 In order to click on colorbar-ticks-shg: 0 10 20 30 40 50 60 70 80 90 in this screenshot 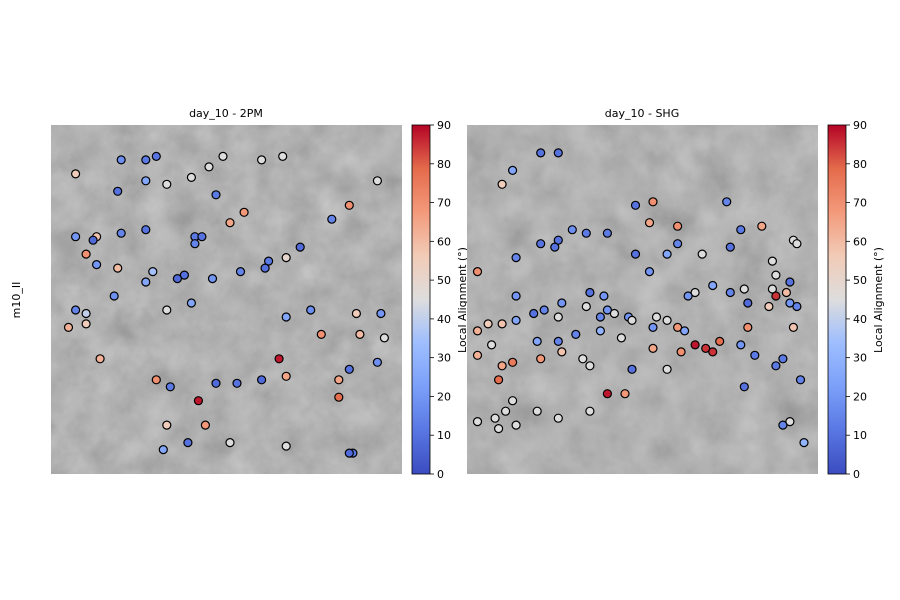, I will do `click(856, 300)`.